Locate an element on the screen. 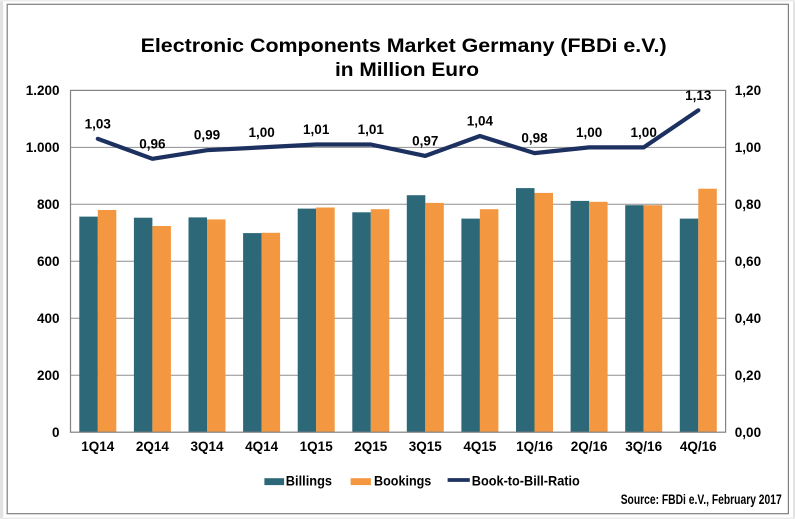  svg-text: 0,00 is located at coordinates (748, 432).